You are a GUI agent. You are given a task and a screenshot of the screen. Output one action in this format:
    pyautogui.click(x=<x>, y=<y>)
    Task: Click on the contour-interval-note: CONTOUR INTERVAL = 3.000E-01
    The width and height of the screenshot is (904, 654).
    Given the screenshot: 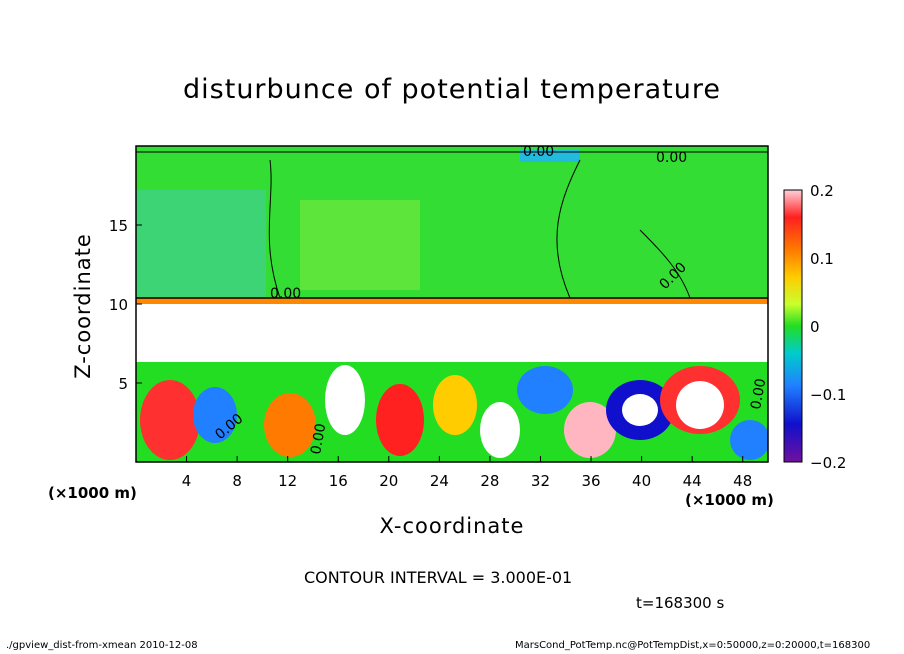 What is the action you would take?
    pyautogui.click(x=438, y=577)
    